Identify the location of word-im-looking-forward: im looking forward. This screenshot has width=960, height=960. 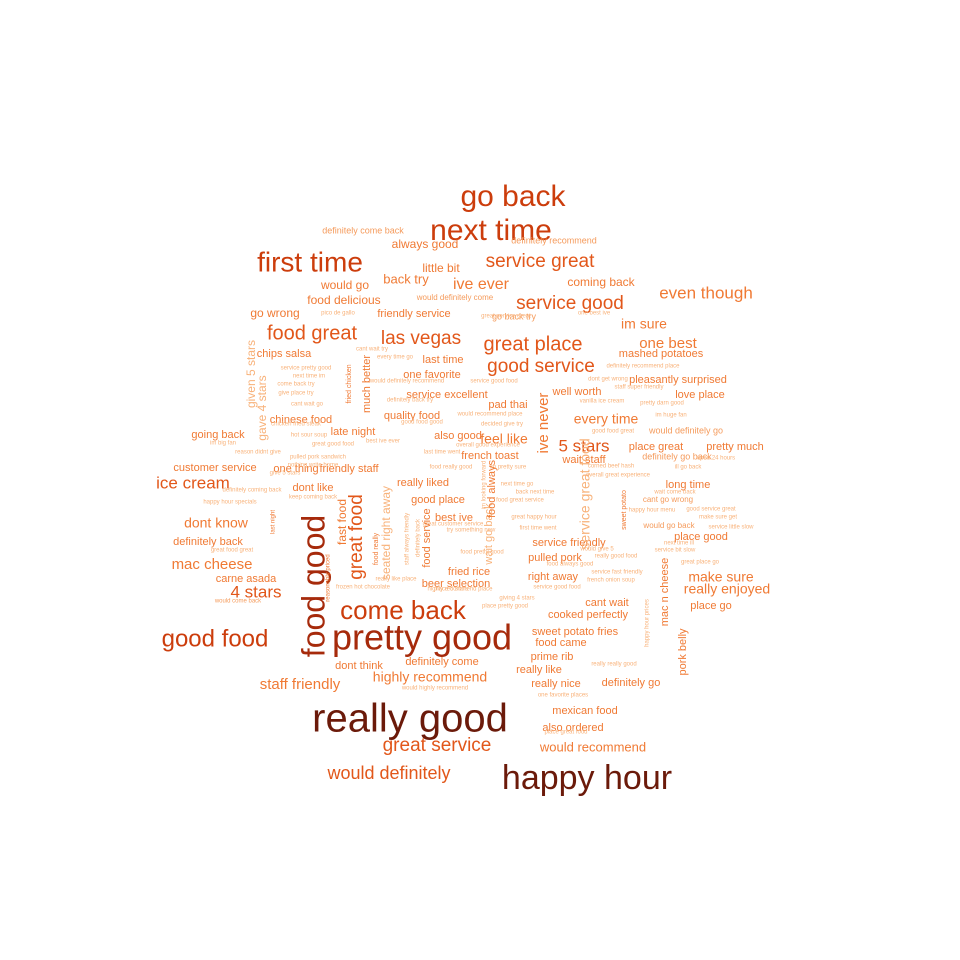
(485, 485).